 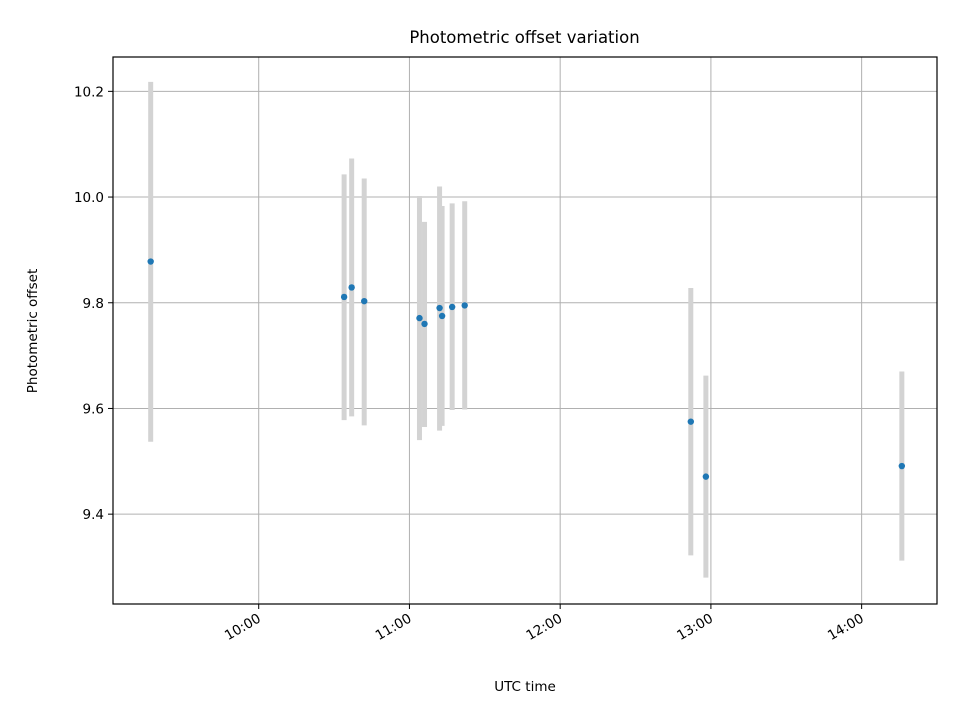 What do you see at coordinates (525, 687) in the screenshot?
I see `x-axis-label: UTC time` at bounding box center [525, 687].